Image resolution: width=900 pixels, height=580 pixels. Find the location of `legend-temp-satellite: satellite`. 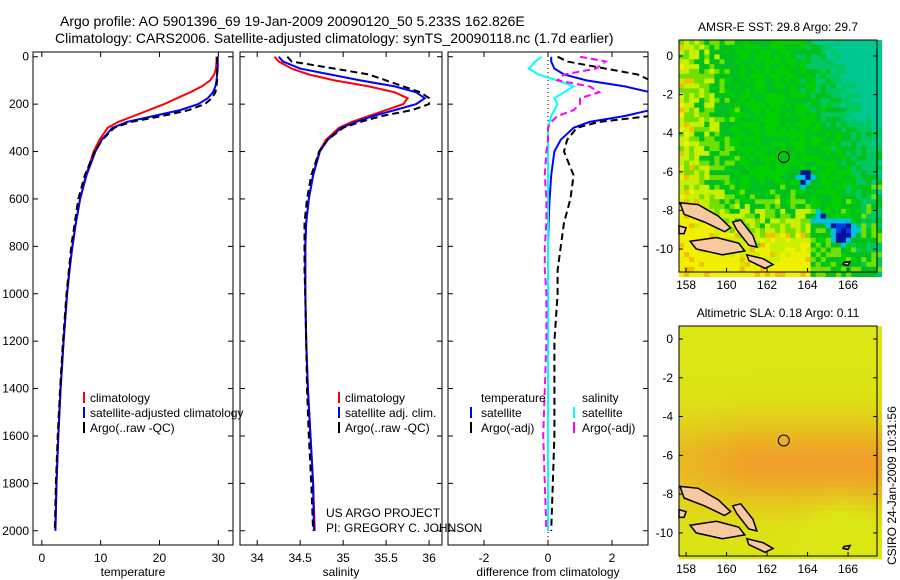

legend-temp-satellite: satellite is located at coordinates (501, 413).